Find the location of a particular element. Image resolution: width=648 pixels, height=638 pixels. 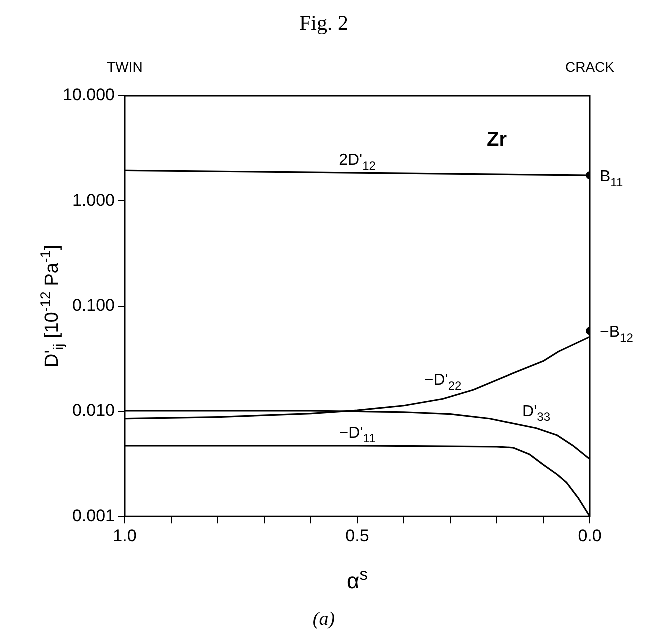

x-tick-label: 0.0 is located at coordinates (590, 536).